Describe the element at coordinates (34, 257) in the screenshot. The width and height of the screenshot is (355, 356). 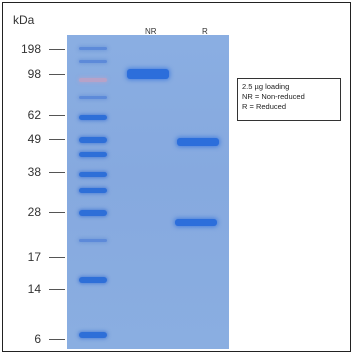
I see `marker-label-17: 17` at that location.